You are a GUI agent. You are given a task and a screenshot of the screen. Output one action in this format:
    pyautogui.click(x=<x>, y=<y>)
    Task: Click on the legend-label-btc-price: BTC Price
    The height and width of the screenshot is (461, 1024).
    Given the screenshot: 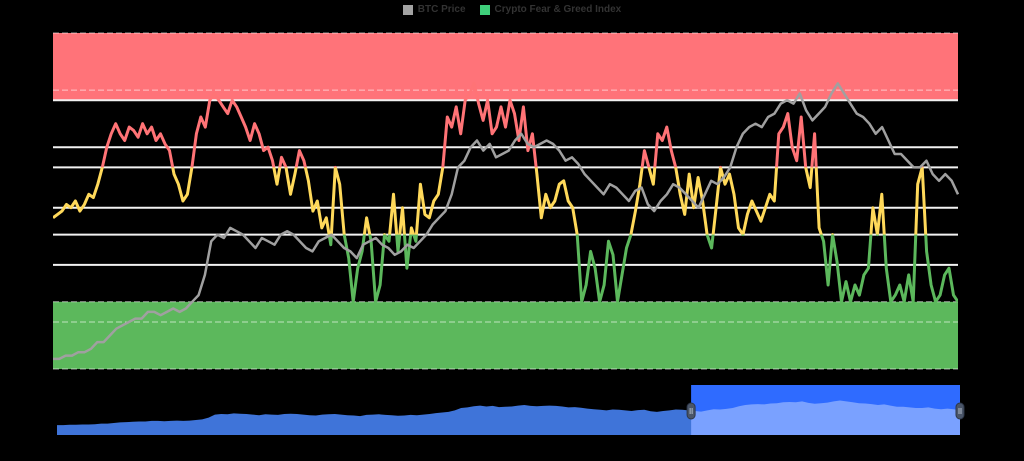 What is the action you would take?
    pyautogui.click(x=441, y=9)
    